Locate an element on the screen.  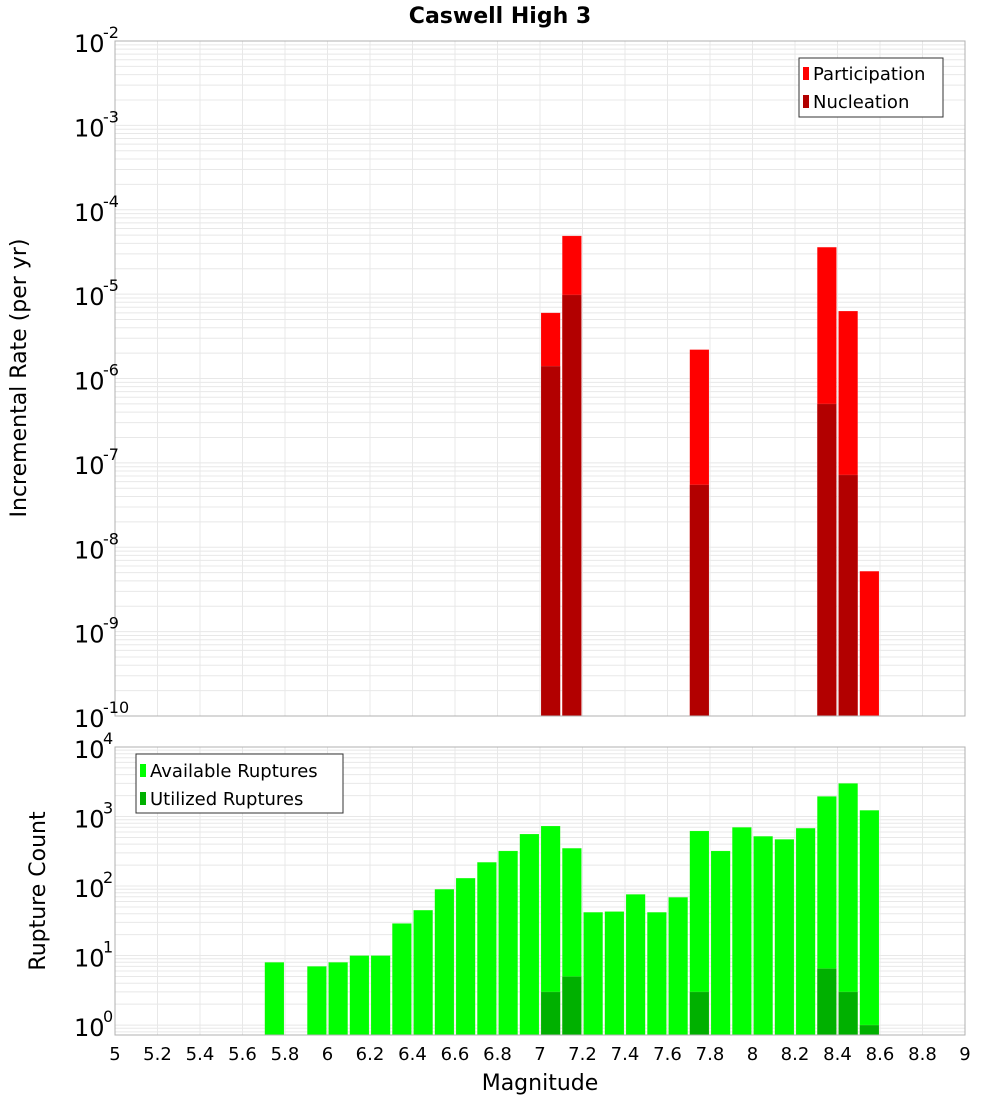
count-plot-legend: Available Ruptures Utilized Ruptures is located at coordinates (239, 783).